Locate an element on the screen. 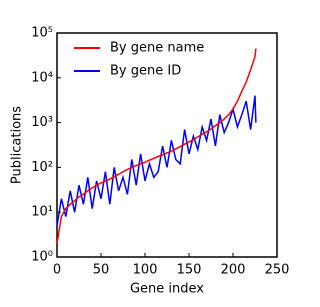 This screenshot has width=320, height=307. legend-label: By gene name is located at coordinates (157, 48).